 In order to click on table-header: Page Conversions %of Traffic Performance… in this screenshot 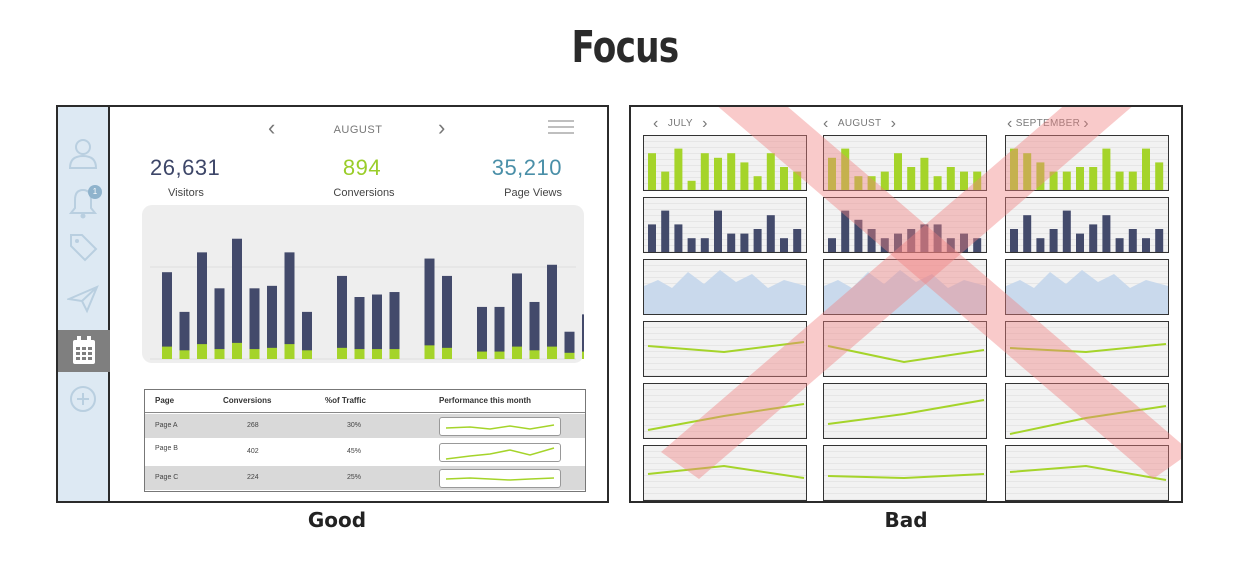, I will do `click(365, 401)`.